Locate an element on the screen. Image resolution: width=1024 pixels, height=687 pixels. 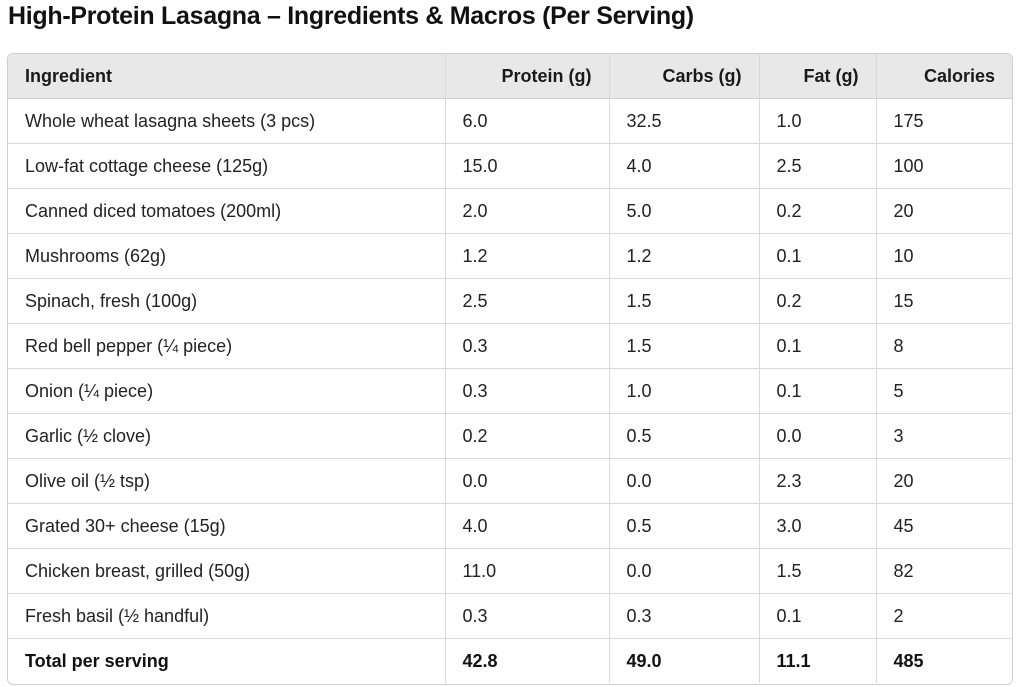
cell-ingredient: Red bell pepper (¼ piece) is located at coordinates (227, 346).